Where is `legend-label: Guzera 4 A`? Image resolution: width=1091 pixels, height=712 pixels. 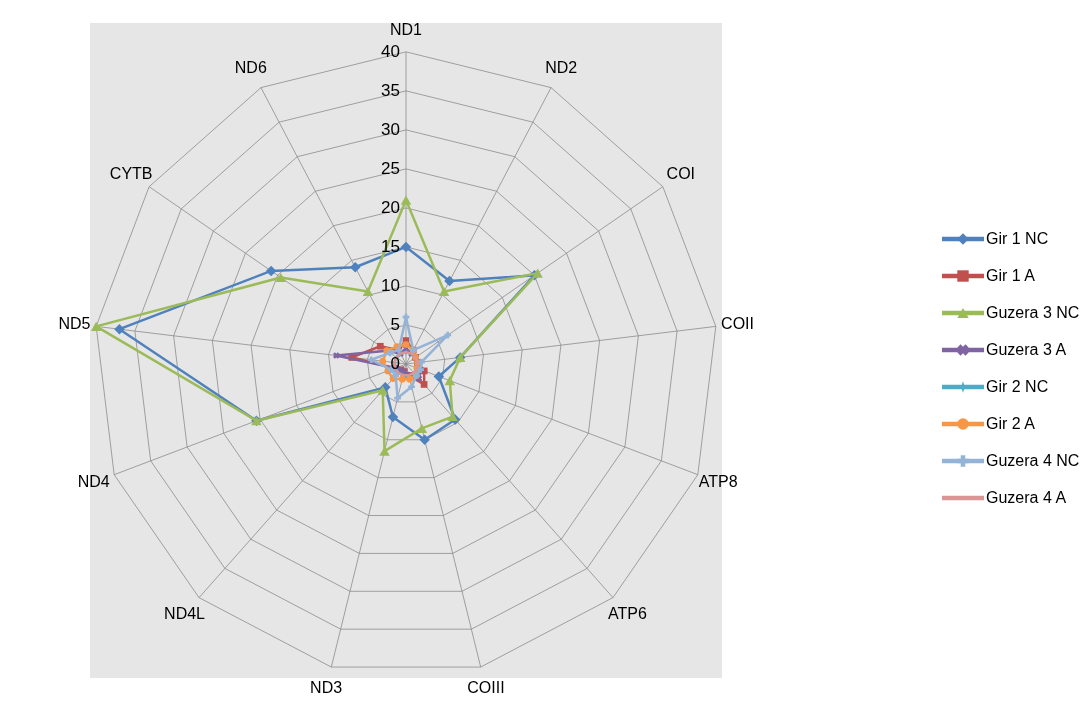
legend-label: Guzera 4 A is located at coordinates (1026, 497).